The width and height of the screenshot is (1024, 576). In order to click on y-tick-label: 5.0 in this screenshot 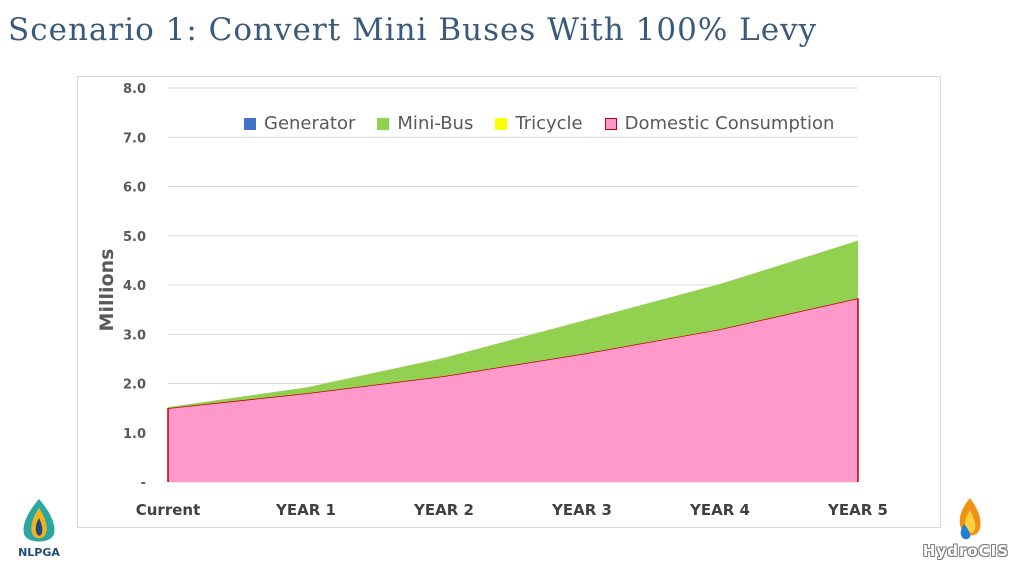, I will do `click(134, 237)`.